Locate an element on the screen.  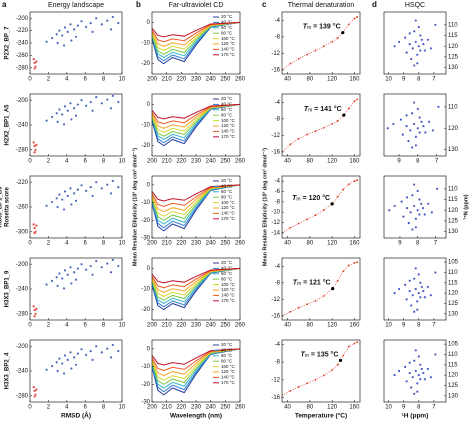
y-tick-label: 130 is located at coordinates (453, 314).